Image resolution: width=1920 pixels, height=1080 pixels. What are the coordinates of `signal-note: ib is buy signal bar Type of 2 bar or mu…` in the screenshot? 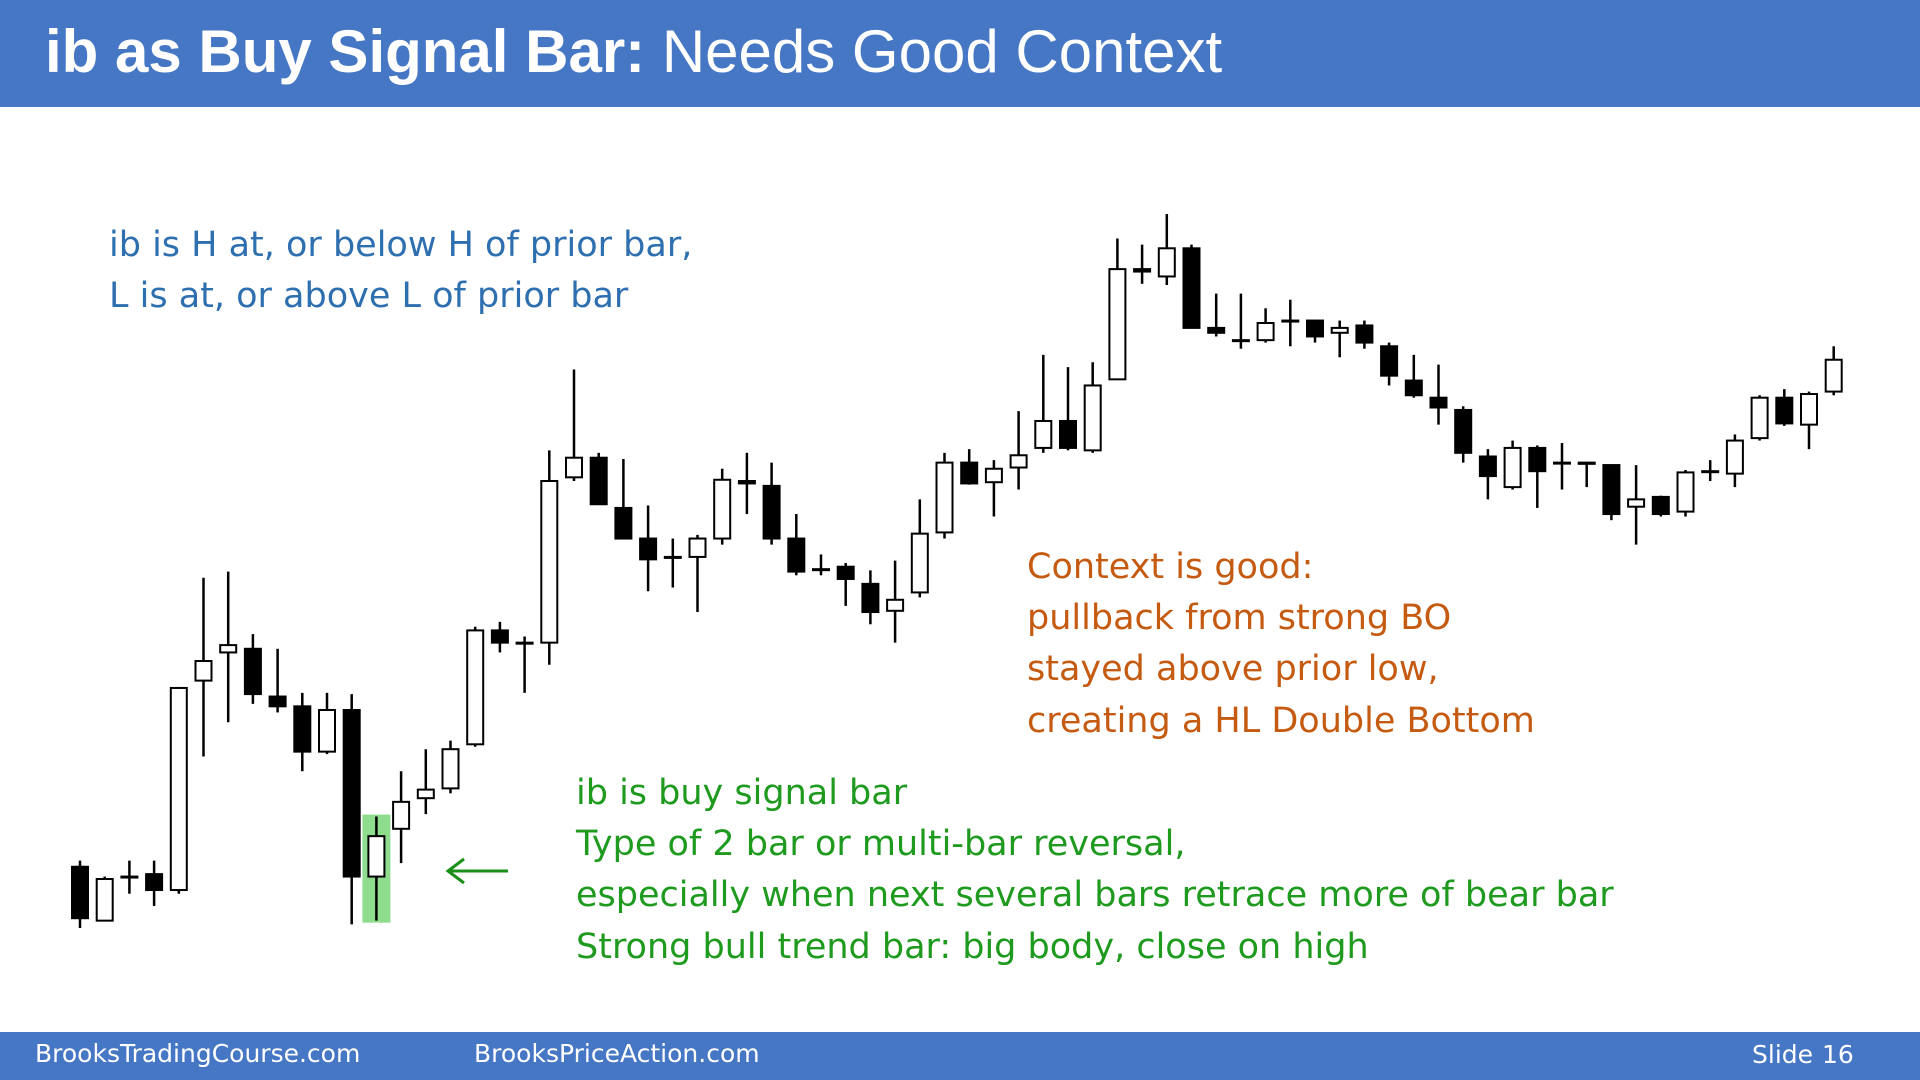 It's located at (1094, 870).